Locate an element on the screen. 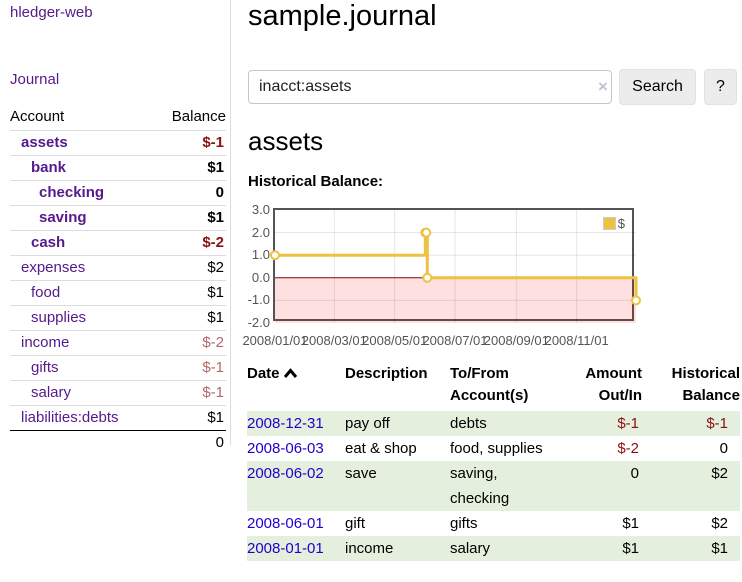  account-link-income: income is located at coordinates (45, 342).